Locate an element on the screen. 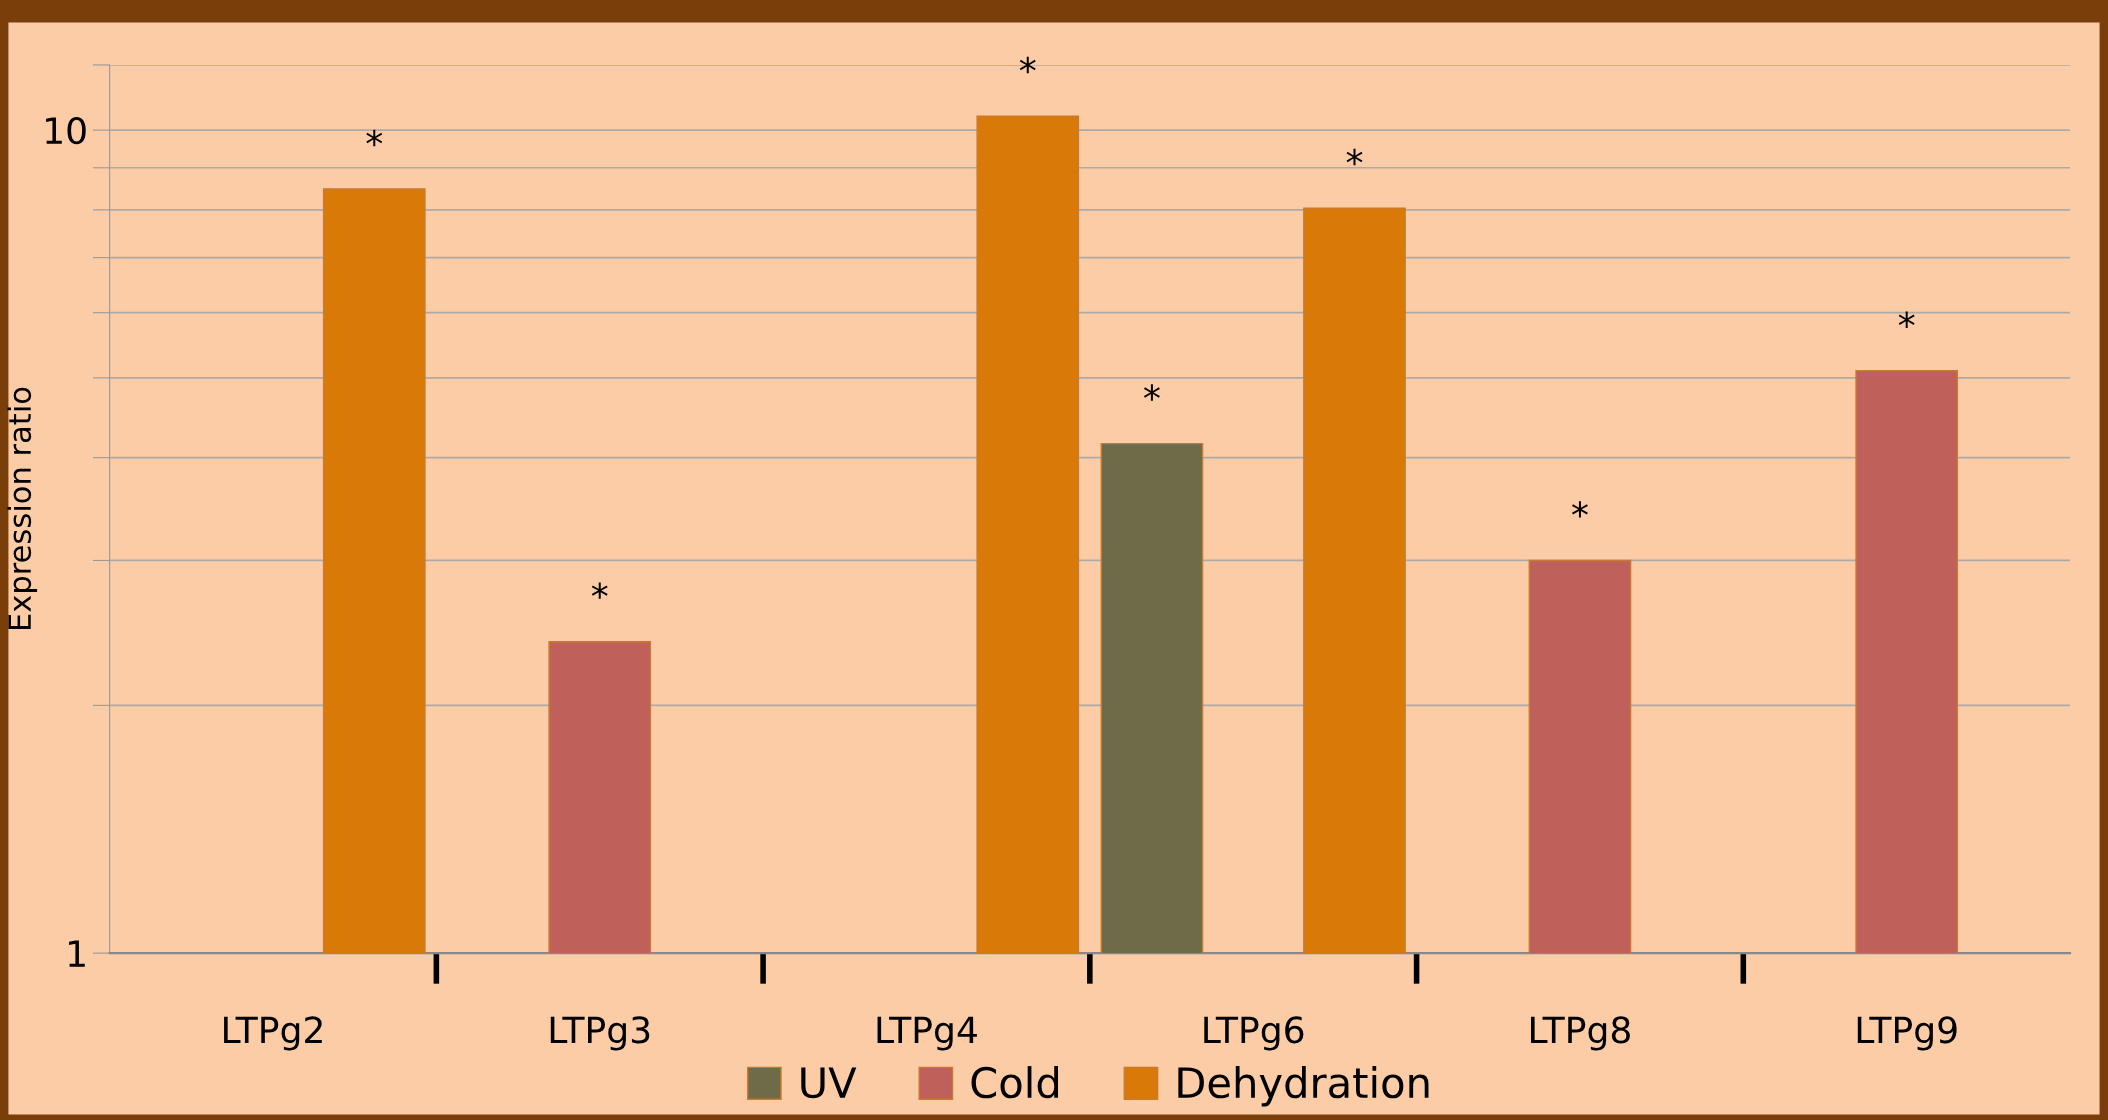  x-tick-label: LTPg6 is located at coordinates (1254, 1033).